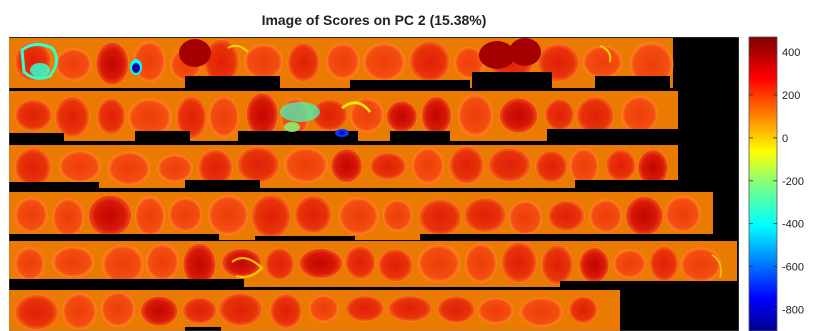  What do you see at coordinates (791, 53) in the screenshot?
I see `colorbar-tick-label: 400` at bounding box center [791, 53].